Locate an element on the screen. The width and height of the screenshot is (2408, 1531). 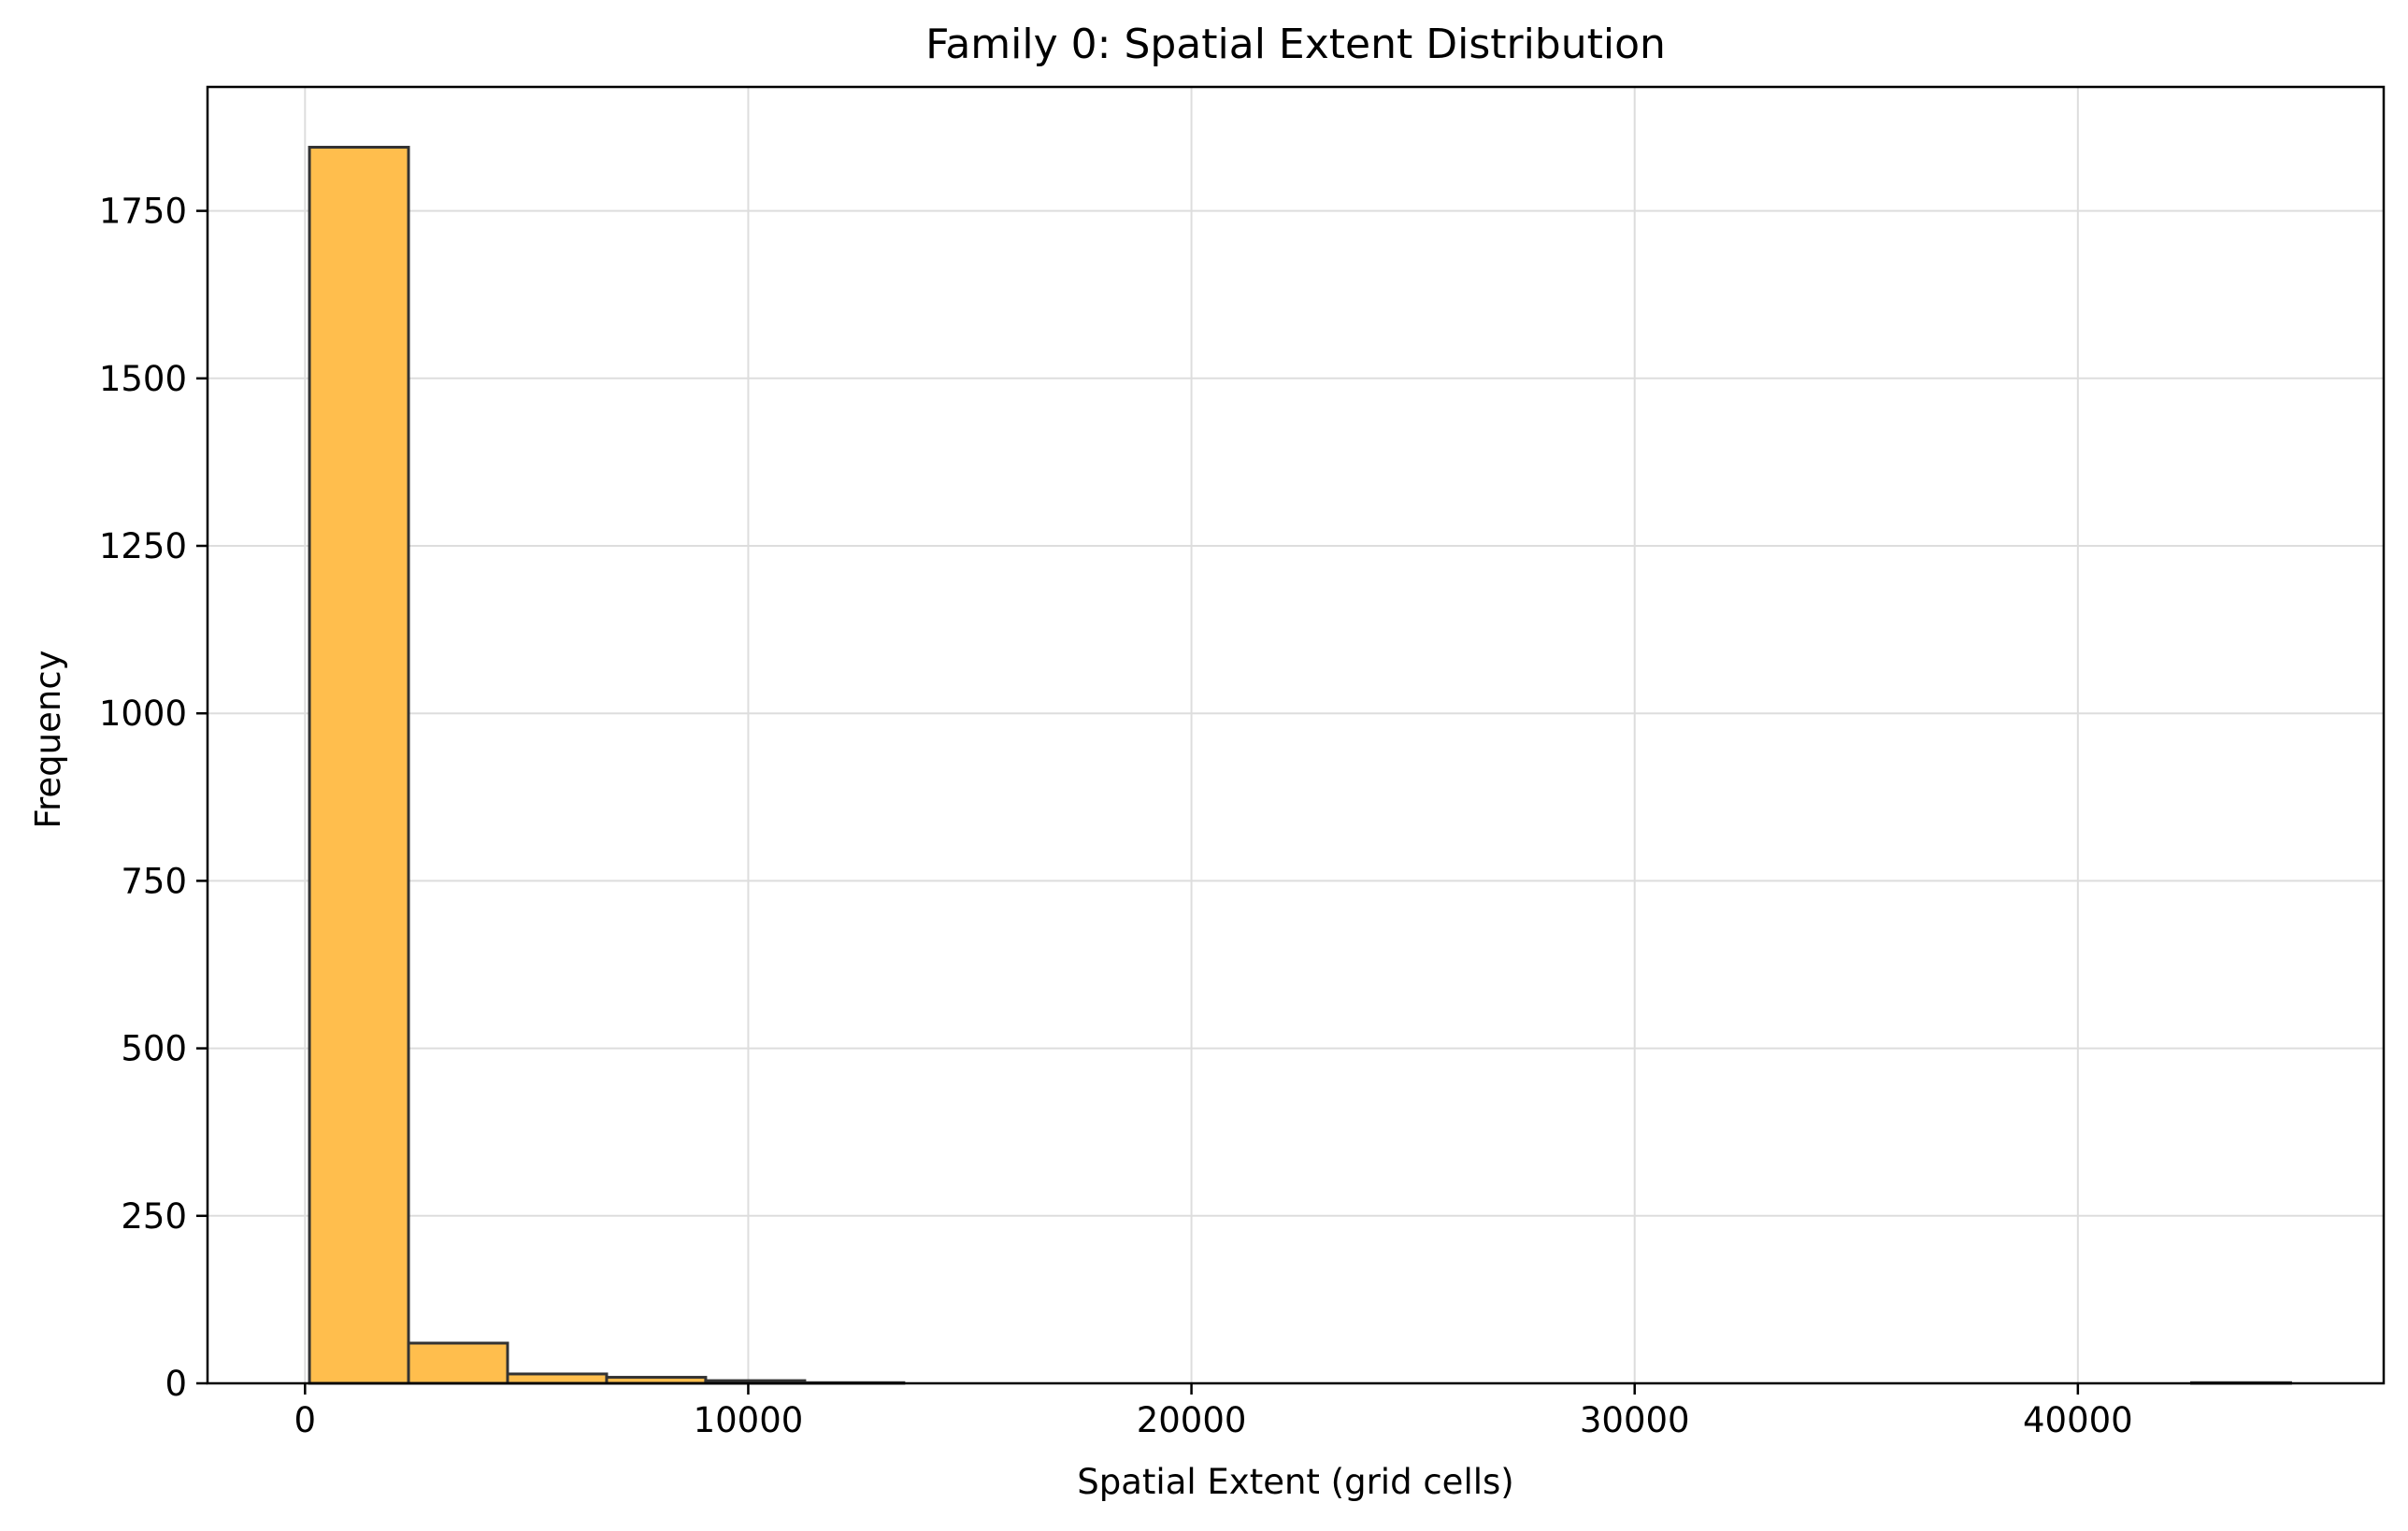
x-tick-label: 10000 is located at coordinates (749, 1420).